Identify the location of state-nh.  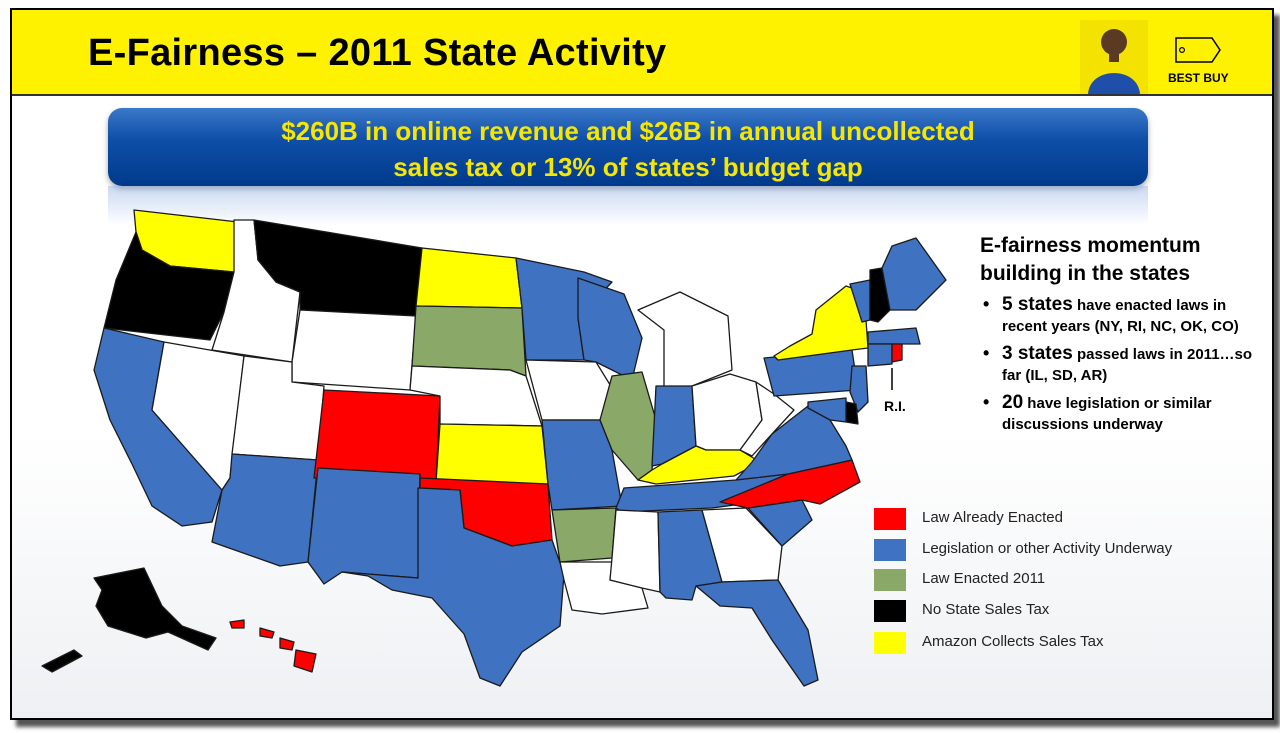
(880, 295).